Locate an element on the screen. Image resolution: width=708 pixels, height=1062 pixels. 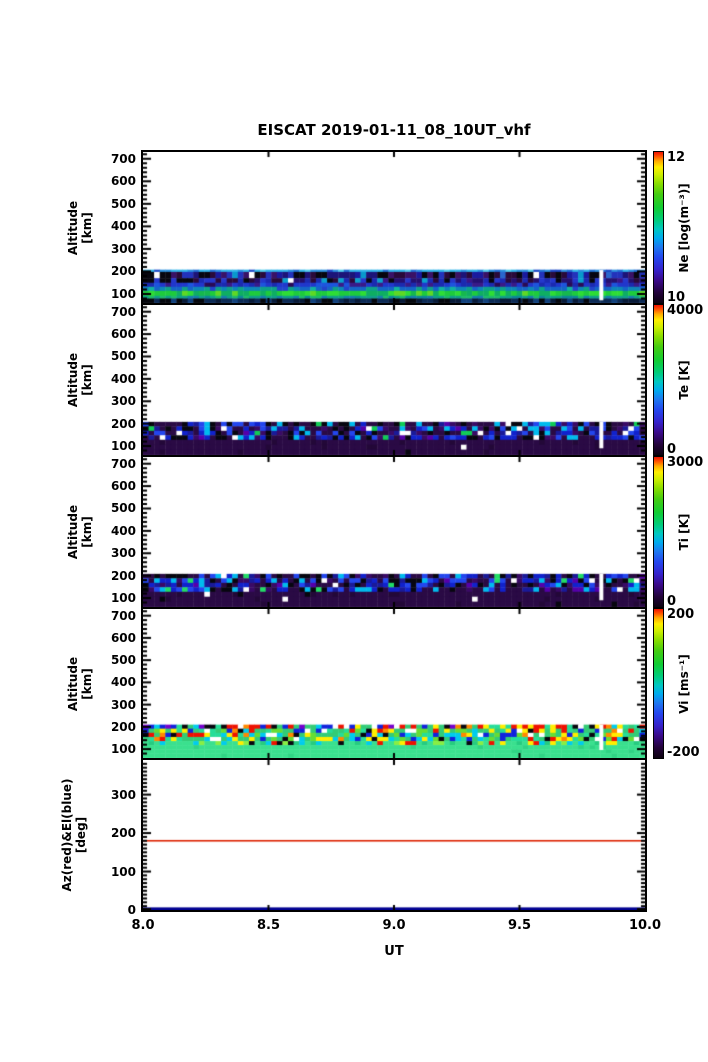
colorbar-ne-min: 10 is located at coordinates (676, 297).